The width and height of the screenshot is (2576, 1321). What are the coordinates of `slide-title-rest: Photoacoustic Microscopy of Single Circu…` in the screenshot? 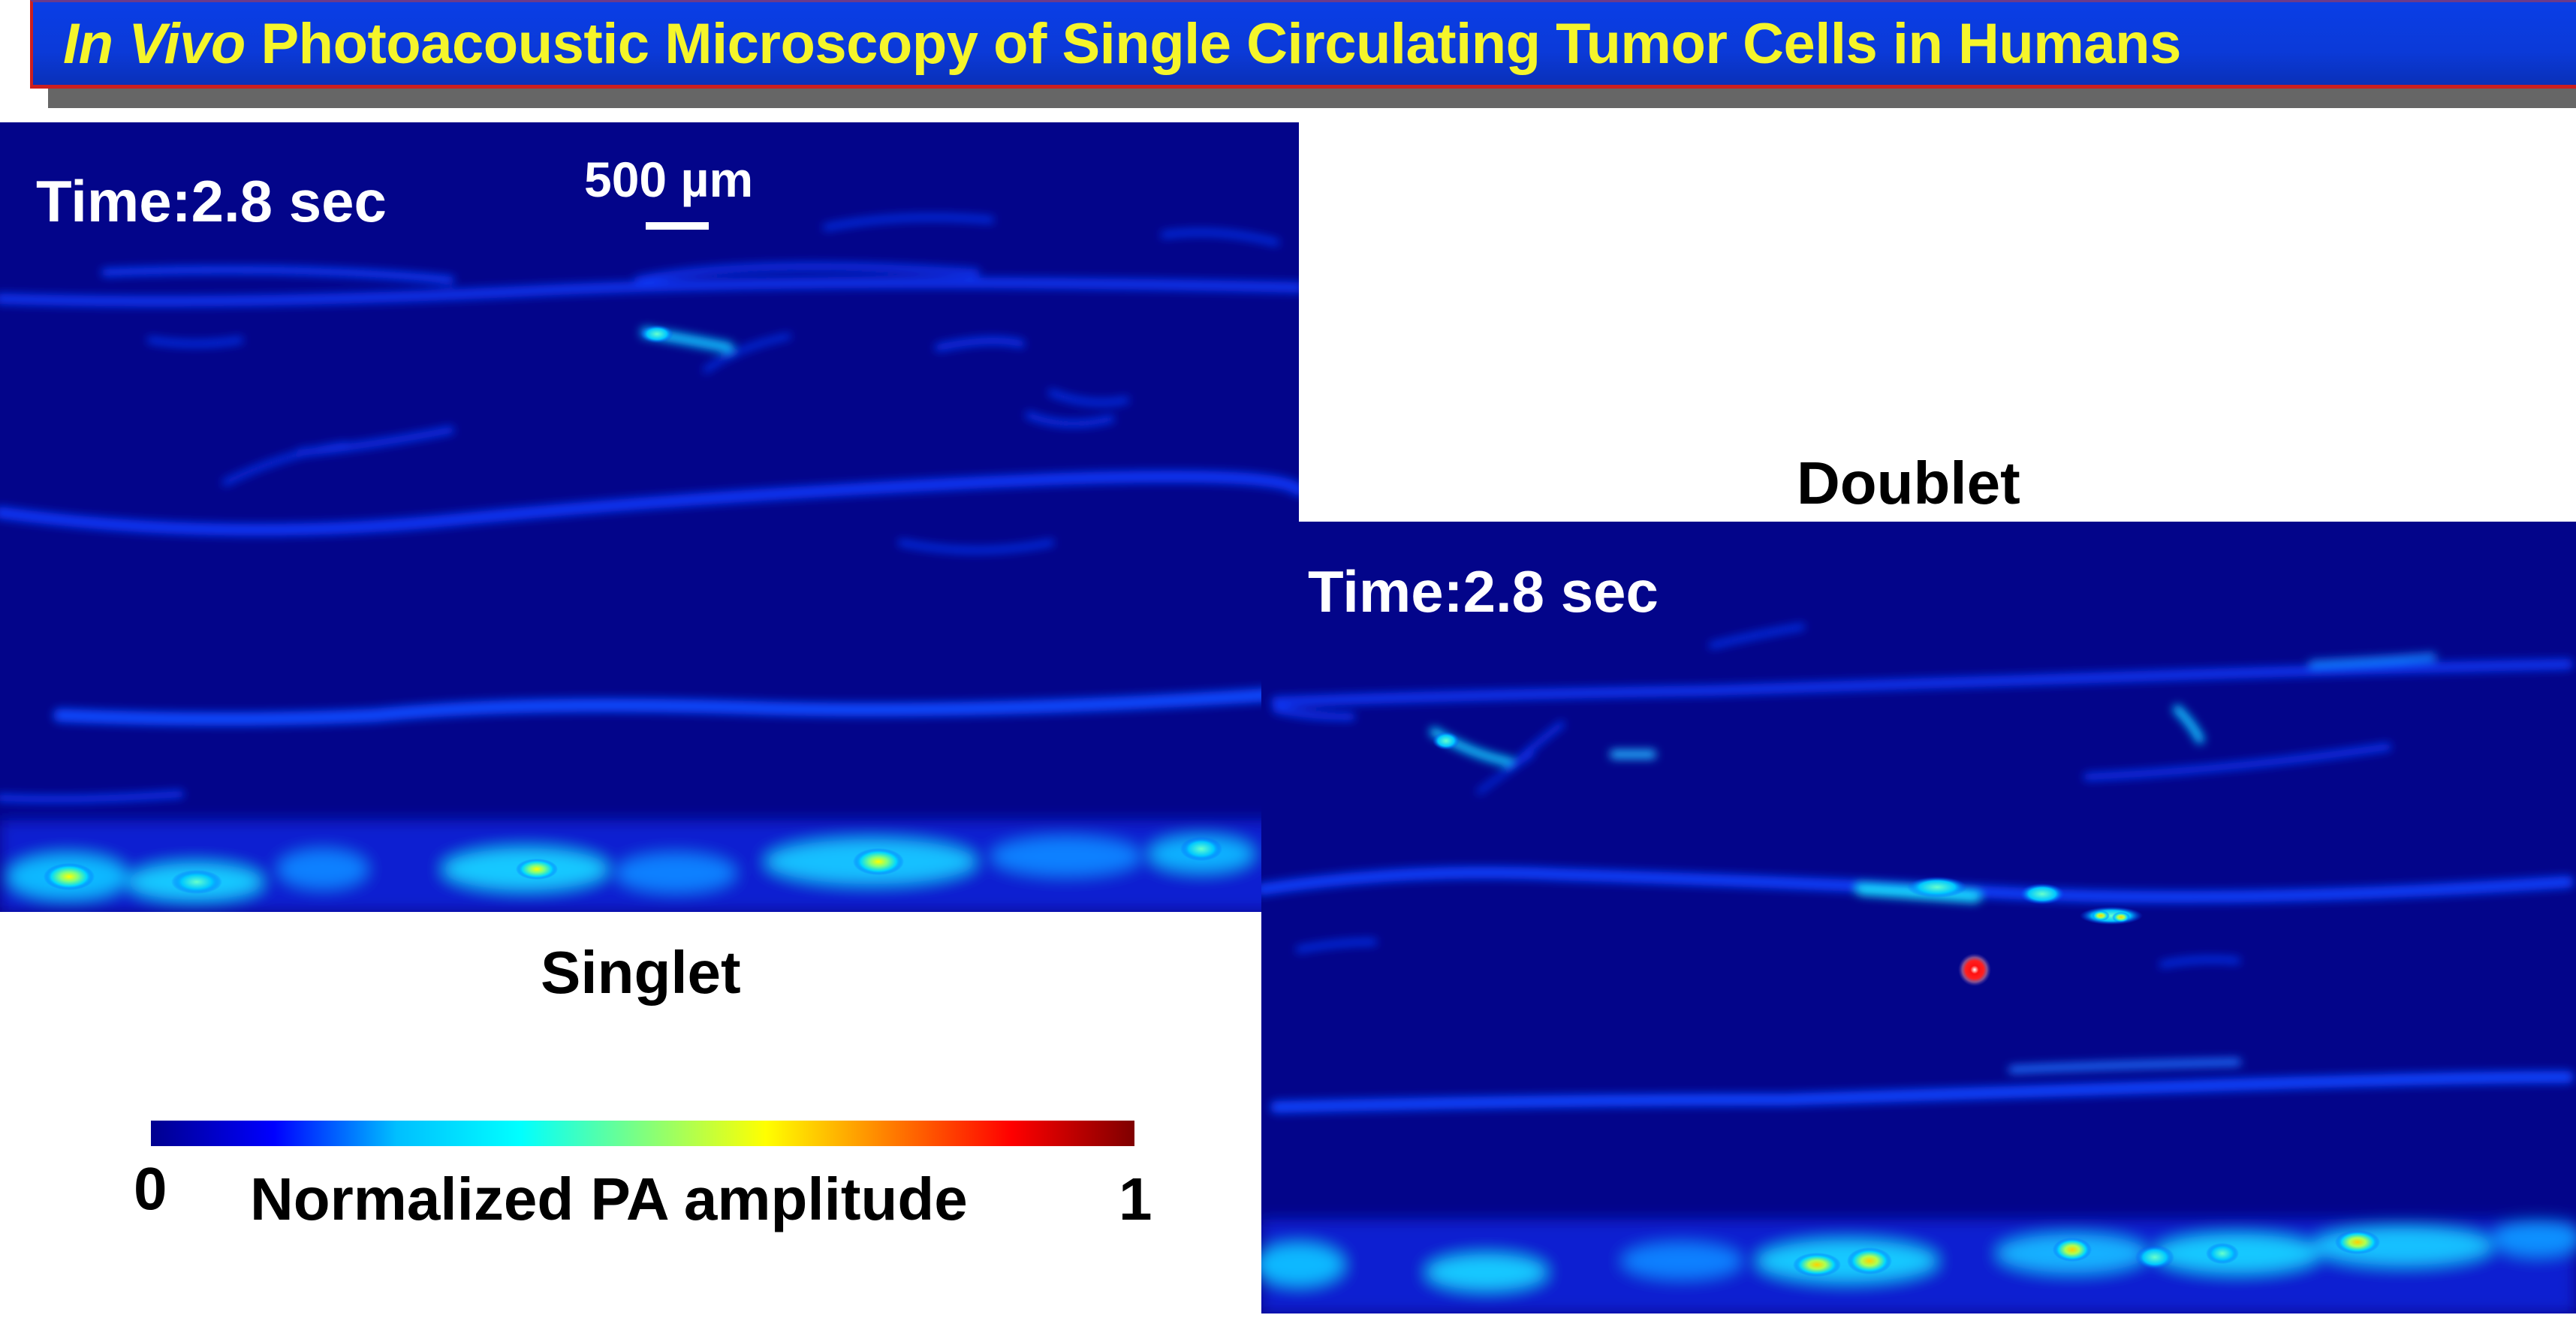 It's located at (1213, 43).